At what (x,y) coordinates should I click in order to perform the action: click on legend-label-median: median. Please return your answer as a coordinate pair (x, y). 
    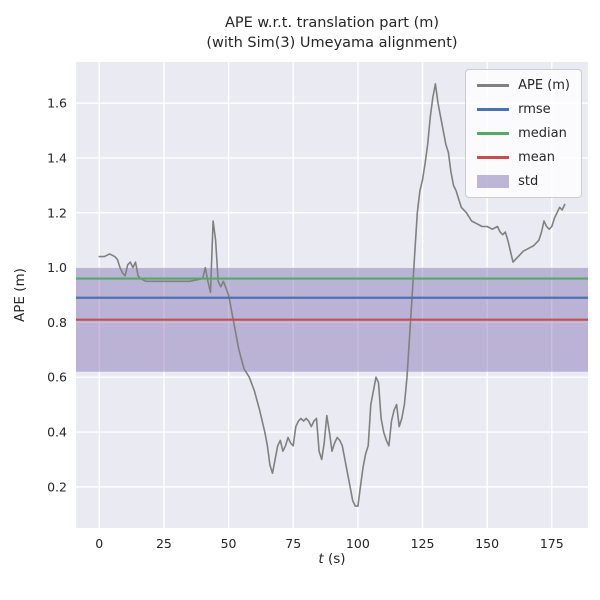
    Looking at the image, I should click on (542, 133).